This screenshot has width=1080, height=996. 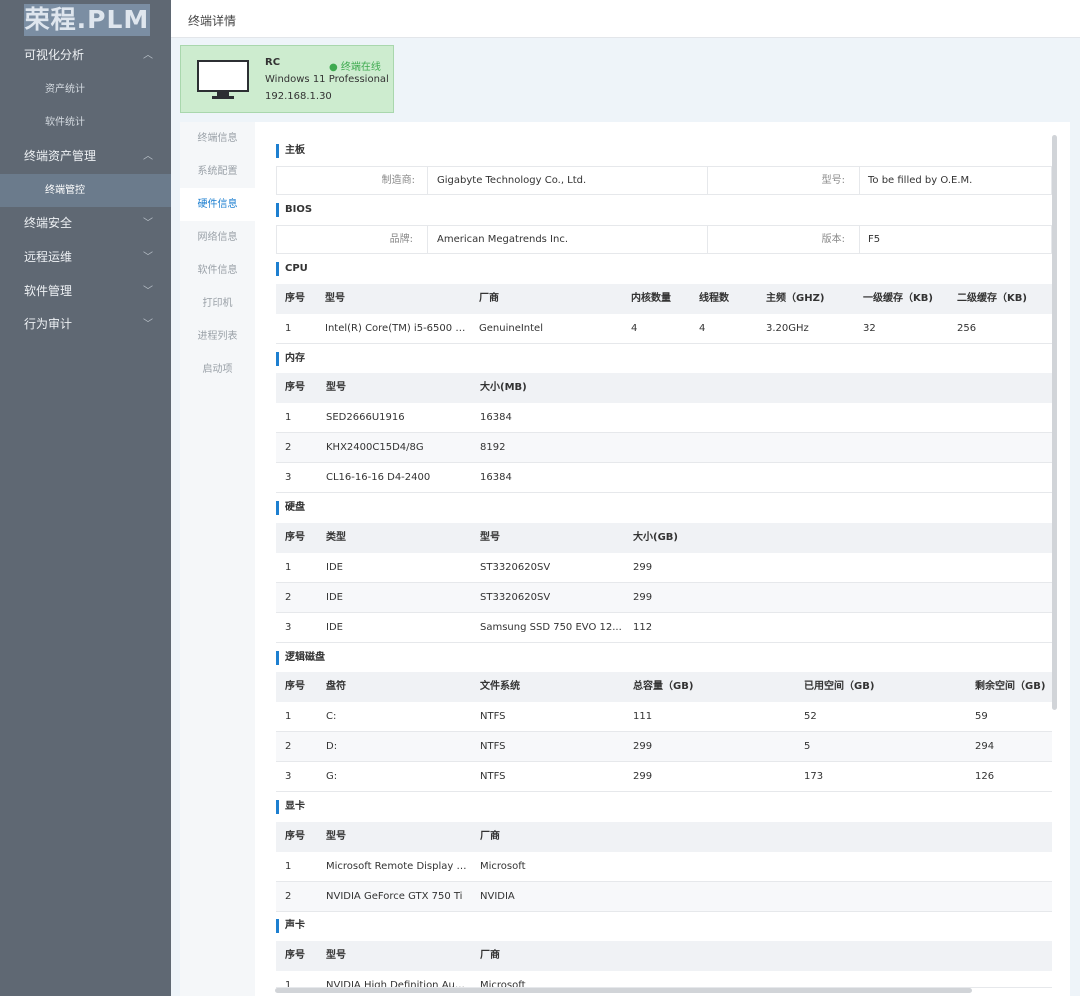 What do you see at coordinates (664, 388) in the screenshot?
I see `memory-table-header: 序号 型号 大小(MB)` at bounding box center [664, 388].